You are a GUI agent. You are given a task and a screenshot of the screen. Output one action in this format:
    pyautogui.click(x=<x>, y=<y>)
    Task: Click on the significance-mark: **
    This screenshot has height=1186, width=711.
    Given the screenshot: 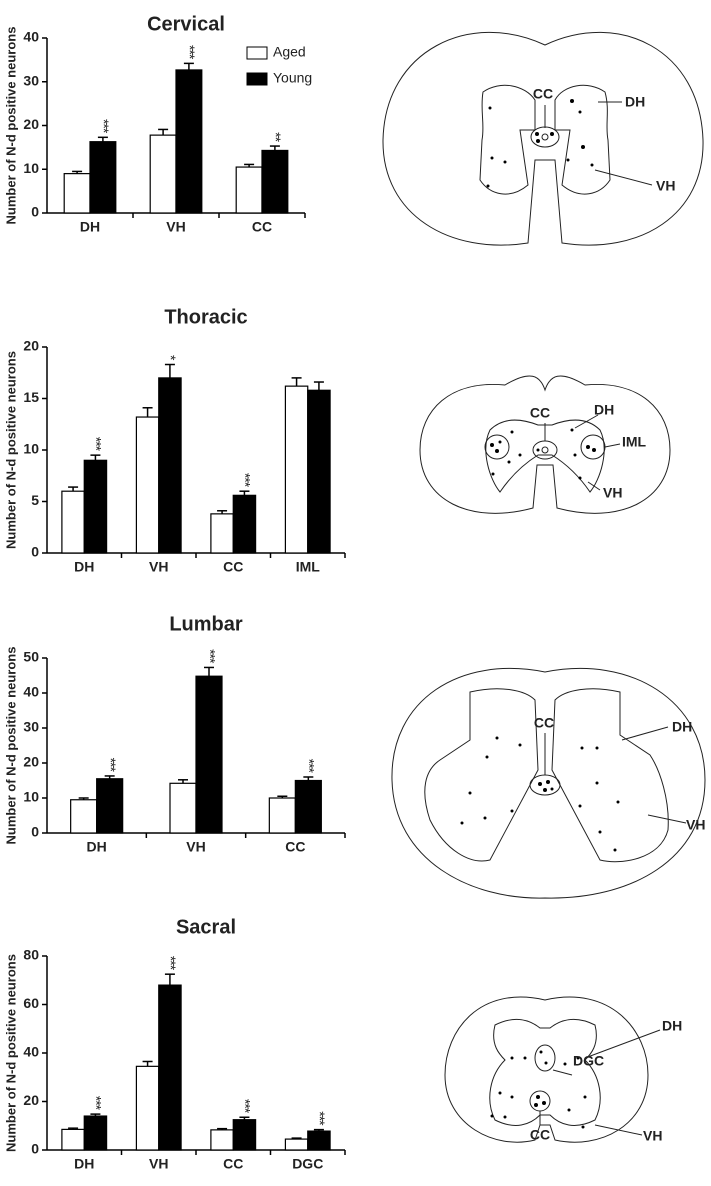 What is the action you would take?
    pyautogui.click(x=276, y=137)
    